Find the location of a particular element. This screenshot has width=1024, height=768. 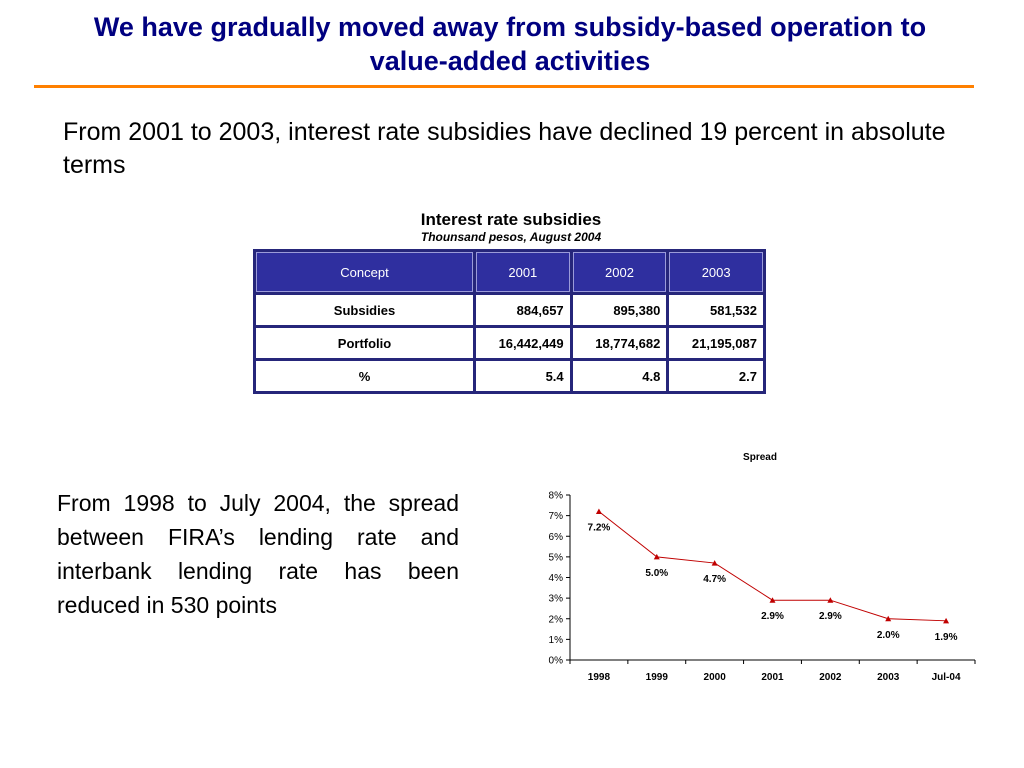

cell-value: 884,657 is located at coordinates (523, 310).